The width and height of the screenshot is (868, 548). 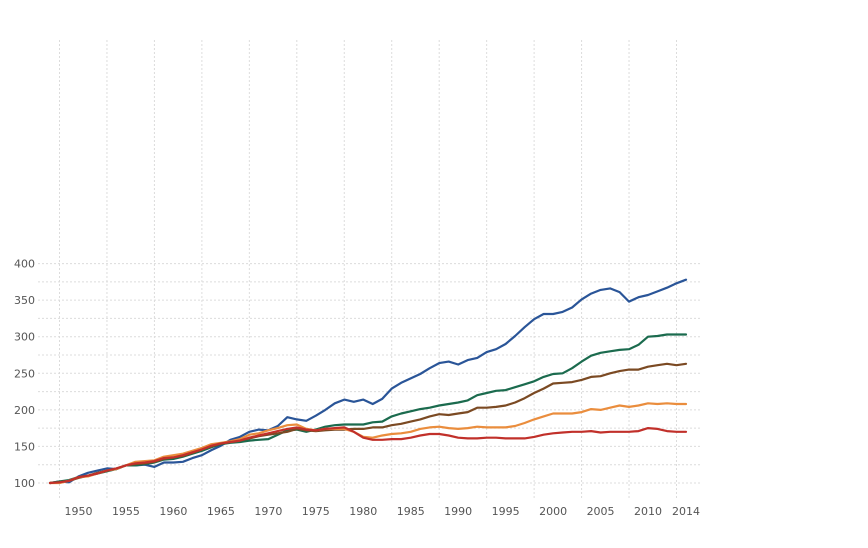 What do you see at coordinates (126, 511) in the screenshot?
I see `x-tick-label: 1955` at bounding box center [126, 511].